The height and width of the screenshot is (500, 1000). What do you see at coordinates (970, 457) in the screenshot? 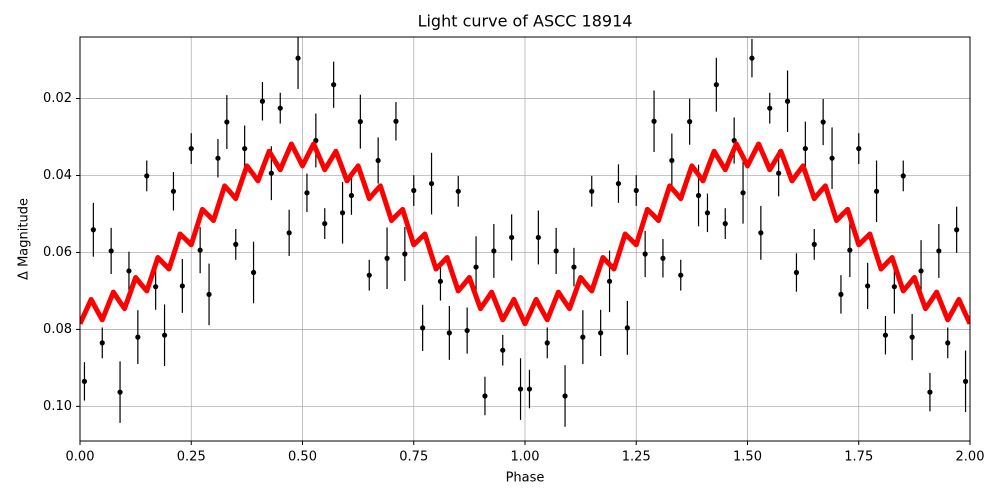
I see `x-tick-label: 2.00` at bounding box center [970, 457].